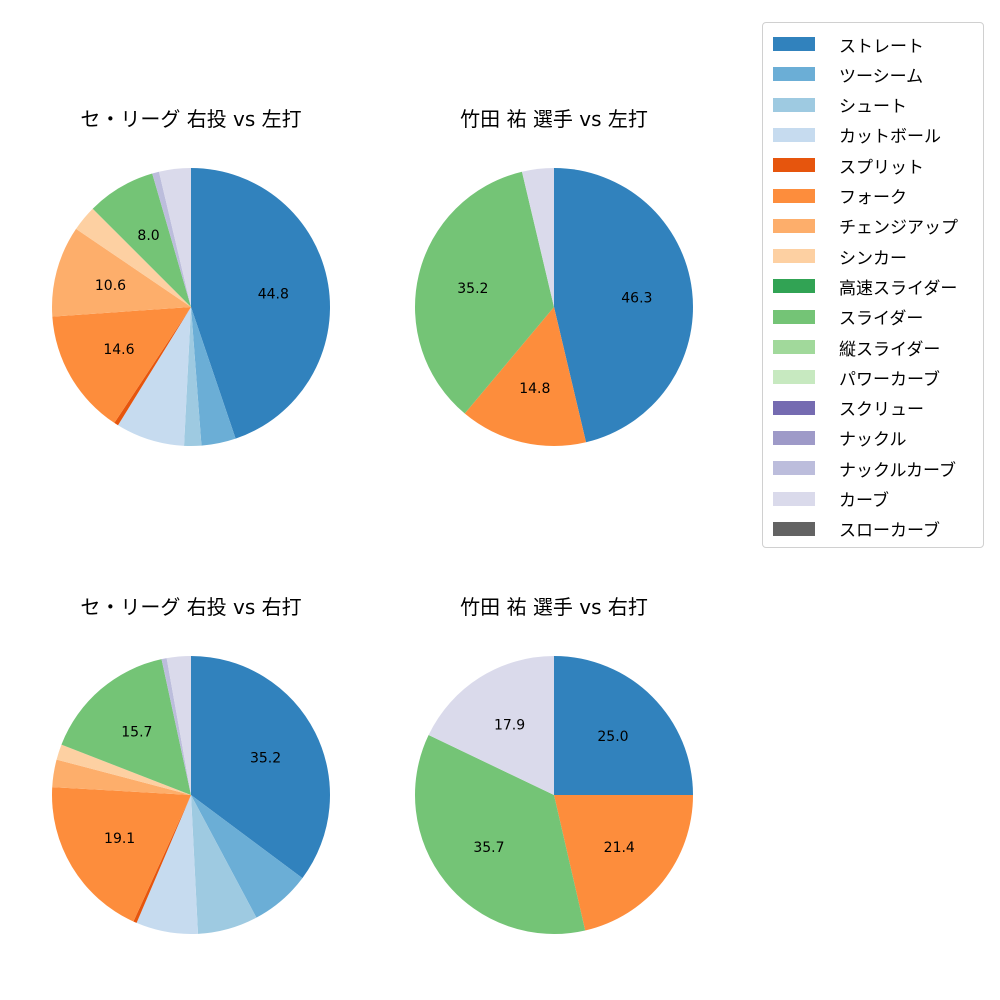 The height and width of the screenshot is (1000, 1000). I want to click on slice-value-label: 15.7, so click(136, 733).